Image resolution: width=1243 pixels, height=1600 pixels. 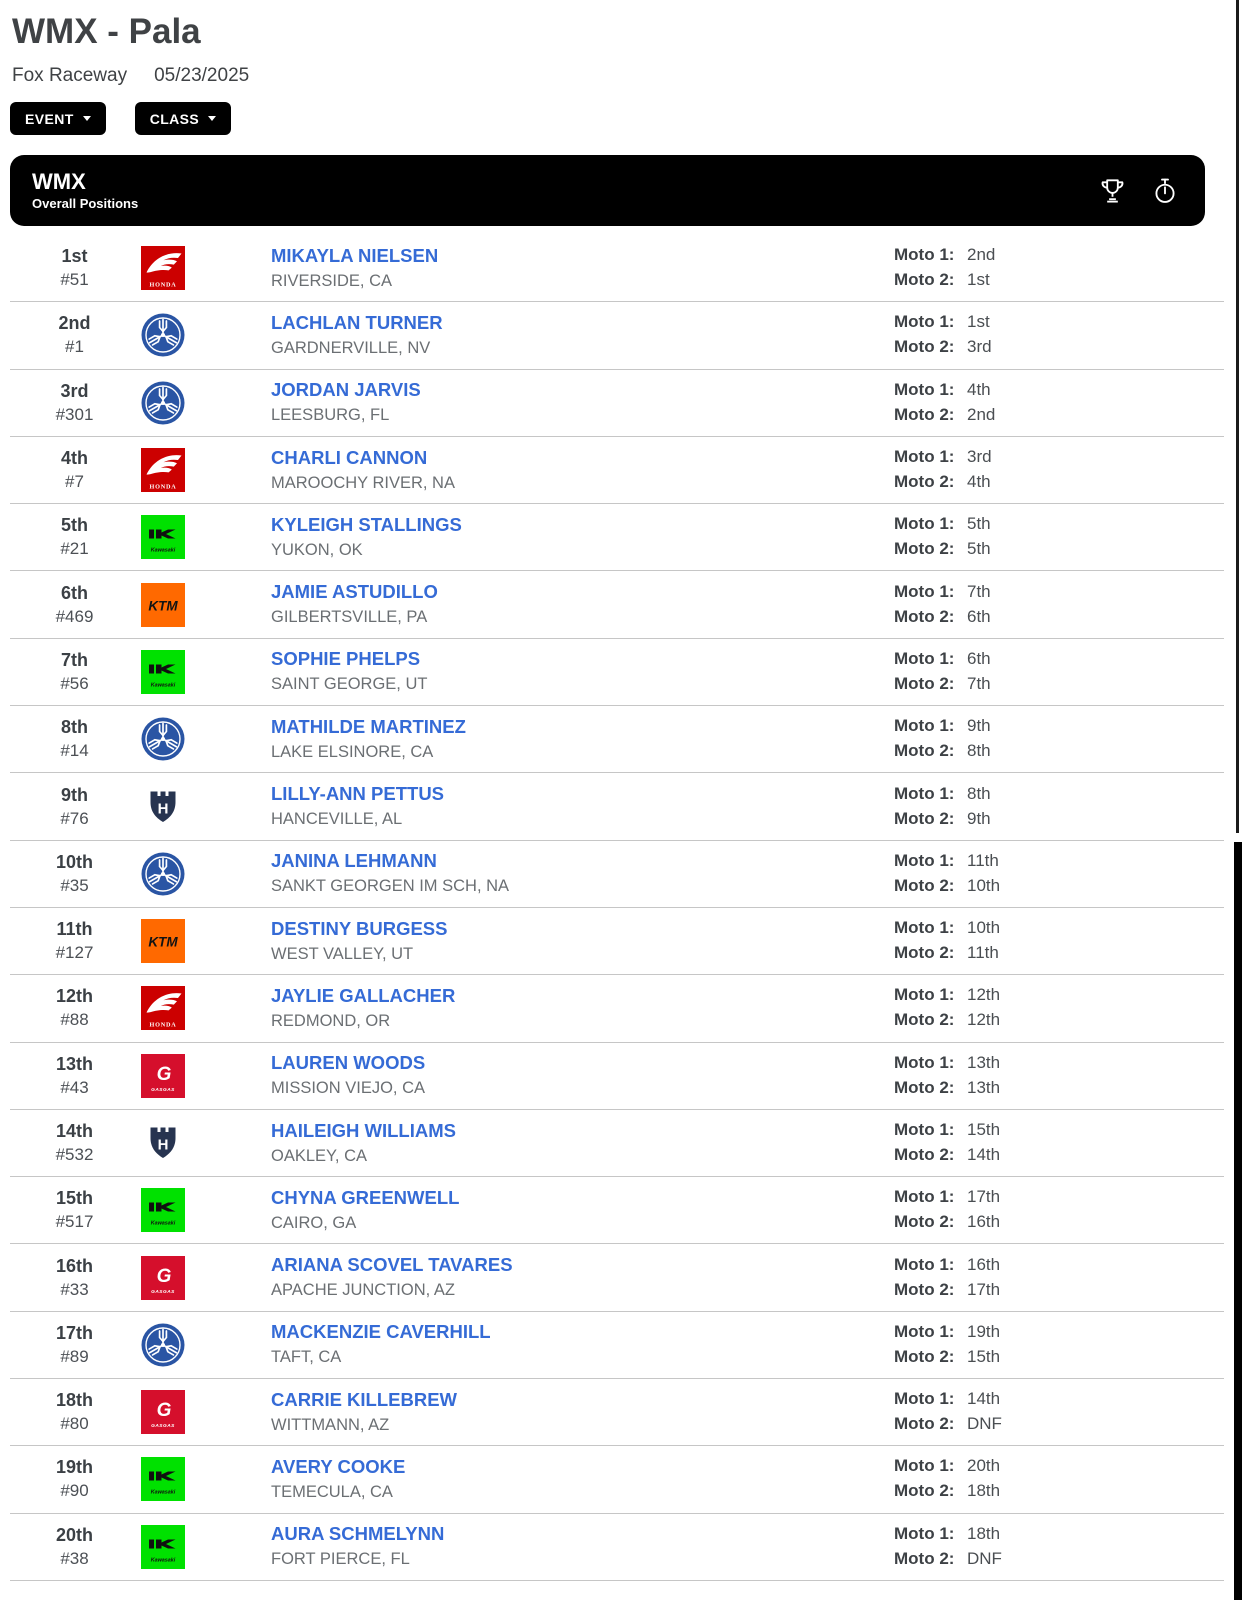 What do you see at coordinates (984, 1356) in the screenshot?
I see `moto2-result: 15th` at bounding box center [984, 1356].